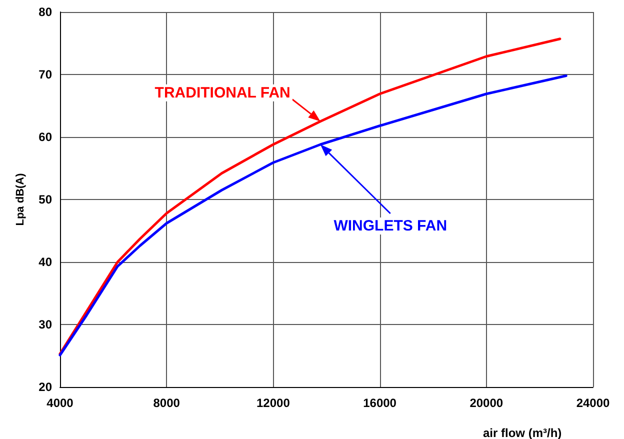  Describe the element at coordinates (166, 403) in the screenshot. I see `x-tick-label: 8000` at that location.